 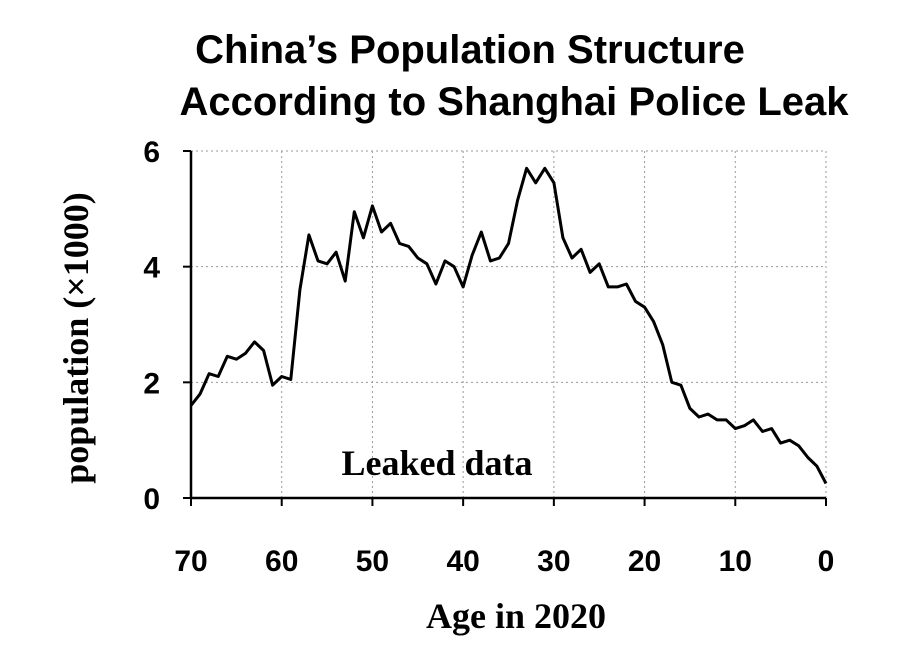 What do you see at coordinates (151, 499) in the screenshot?
I see `y-tick-label: 0` at bounding box center [151, 499].